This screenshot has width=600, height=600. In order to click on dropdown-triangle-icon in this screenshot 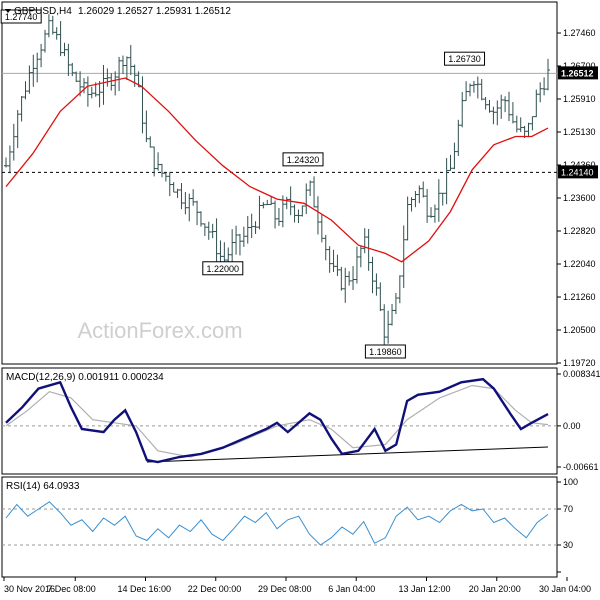, I will do `click(8, 11)`.